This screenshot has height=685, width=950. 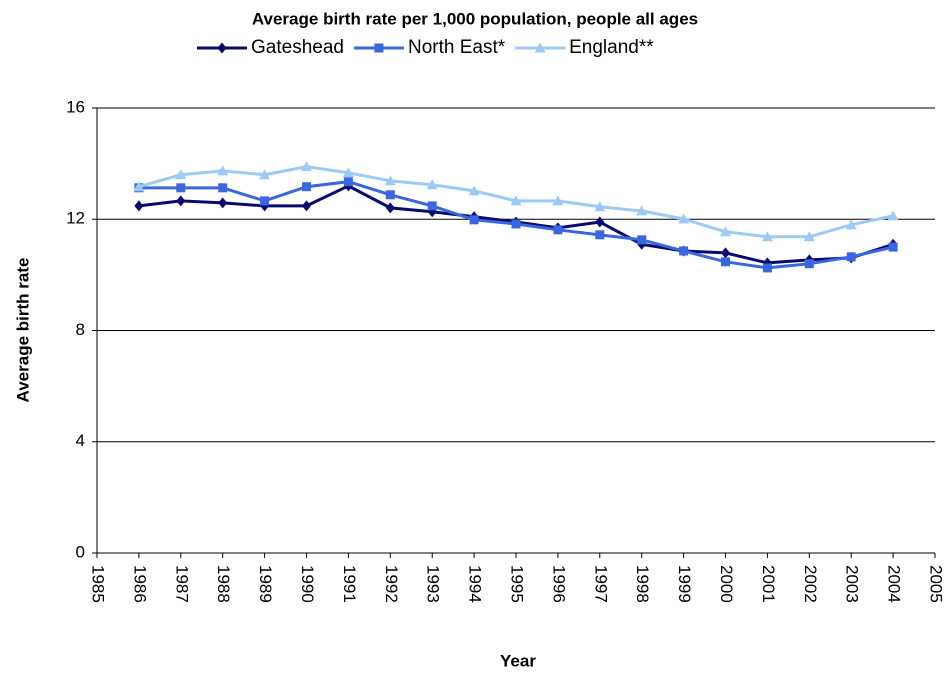 I want to click on legend-label: North East*, so click(x=457, y=47).